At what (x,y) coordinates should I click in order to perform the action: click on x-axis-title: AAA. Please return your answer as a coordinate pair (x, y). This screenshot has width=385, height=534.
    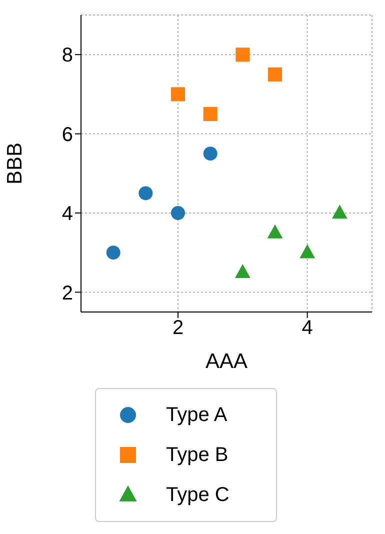
    Looking at the image, I should click on (226, 361).